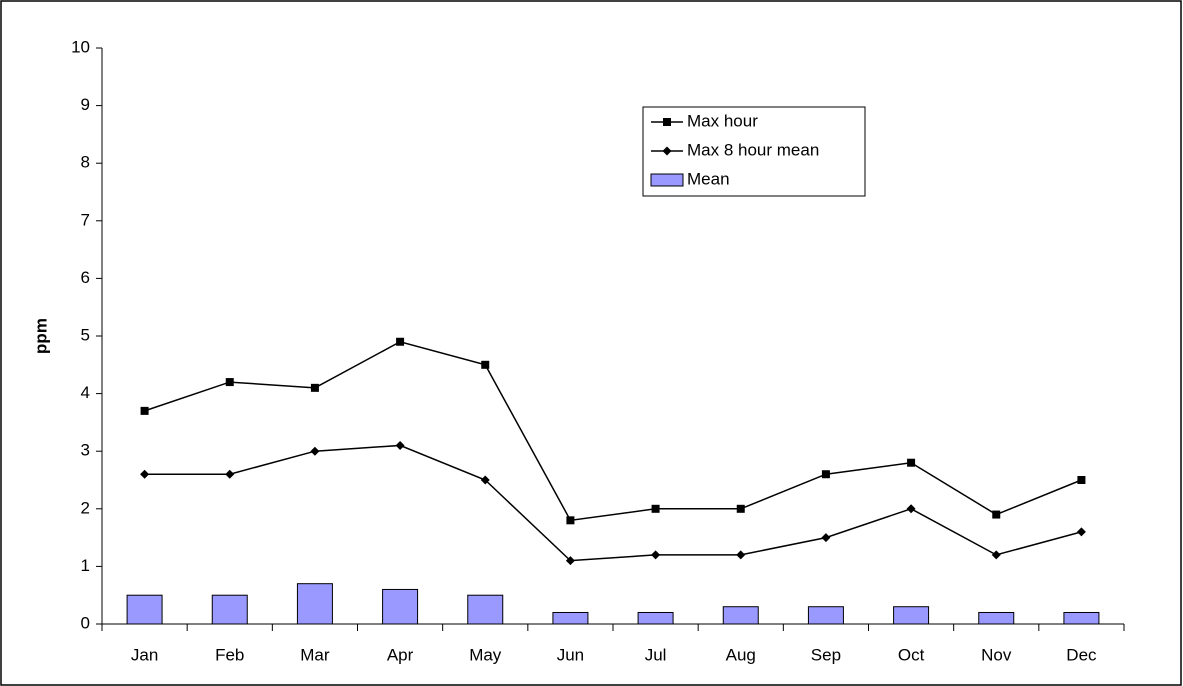  What do you see at coordinates (753, 149) in the screenshot?
I see `legend-label: Max 8 hour mean` at bounding box center [753, 149].